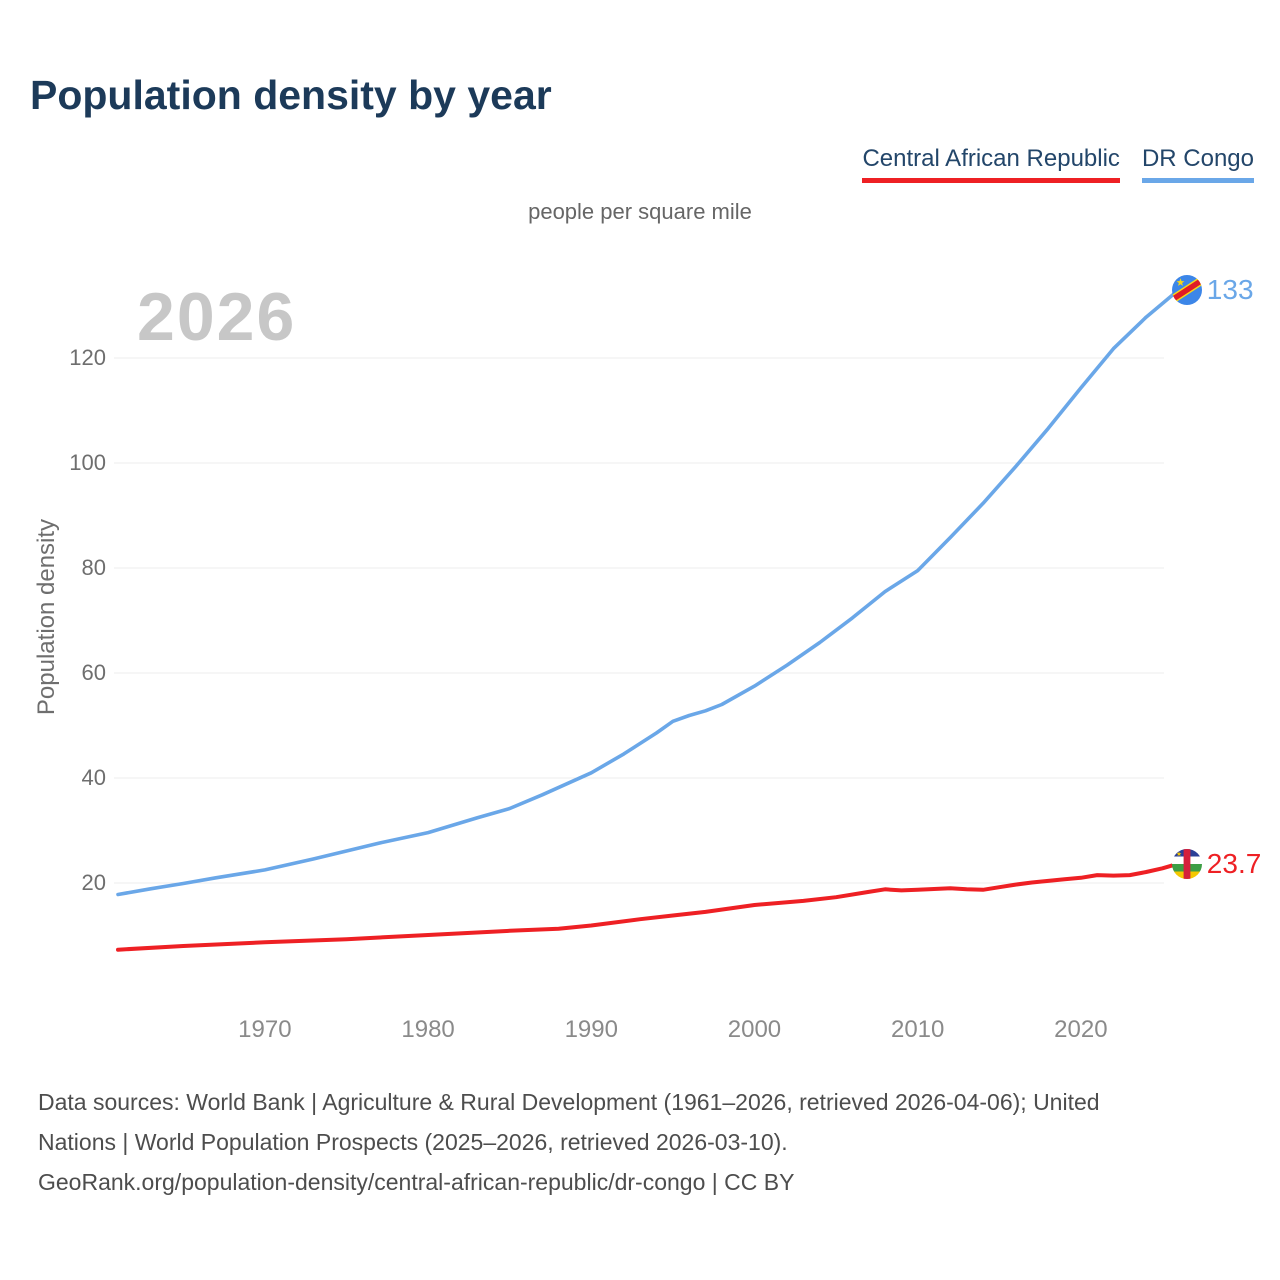 This screenshot has height=1280, width=1280. Describe the element at coordinates (291, 95) in the screenshot. I see `chart-title: Population density by year` at that location.